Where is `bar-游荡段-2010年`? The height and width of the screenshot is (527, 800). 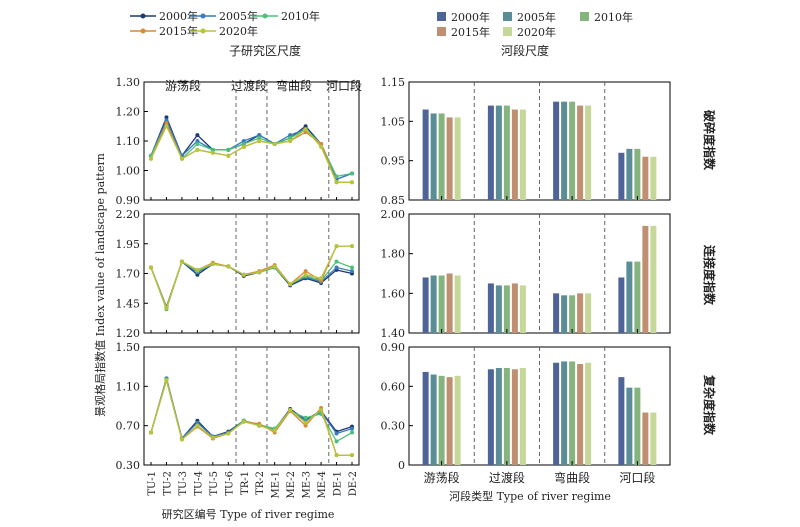 bar-游荡段-2010年 is located at coordinates (441, 420).